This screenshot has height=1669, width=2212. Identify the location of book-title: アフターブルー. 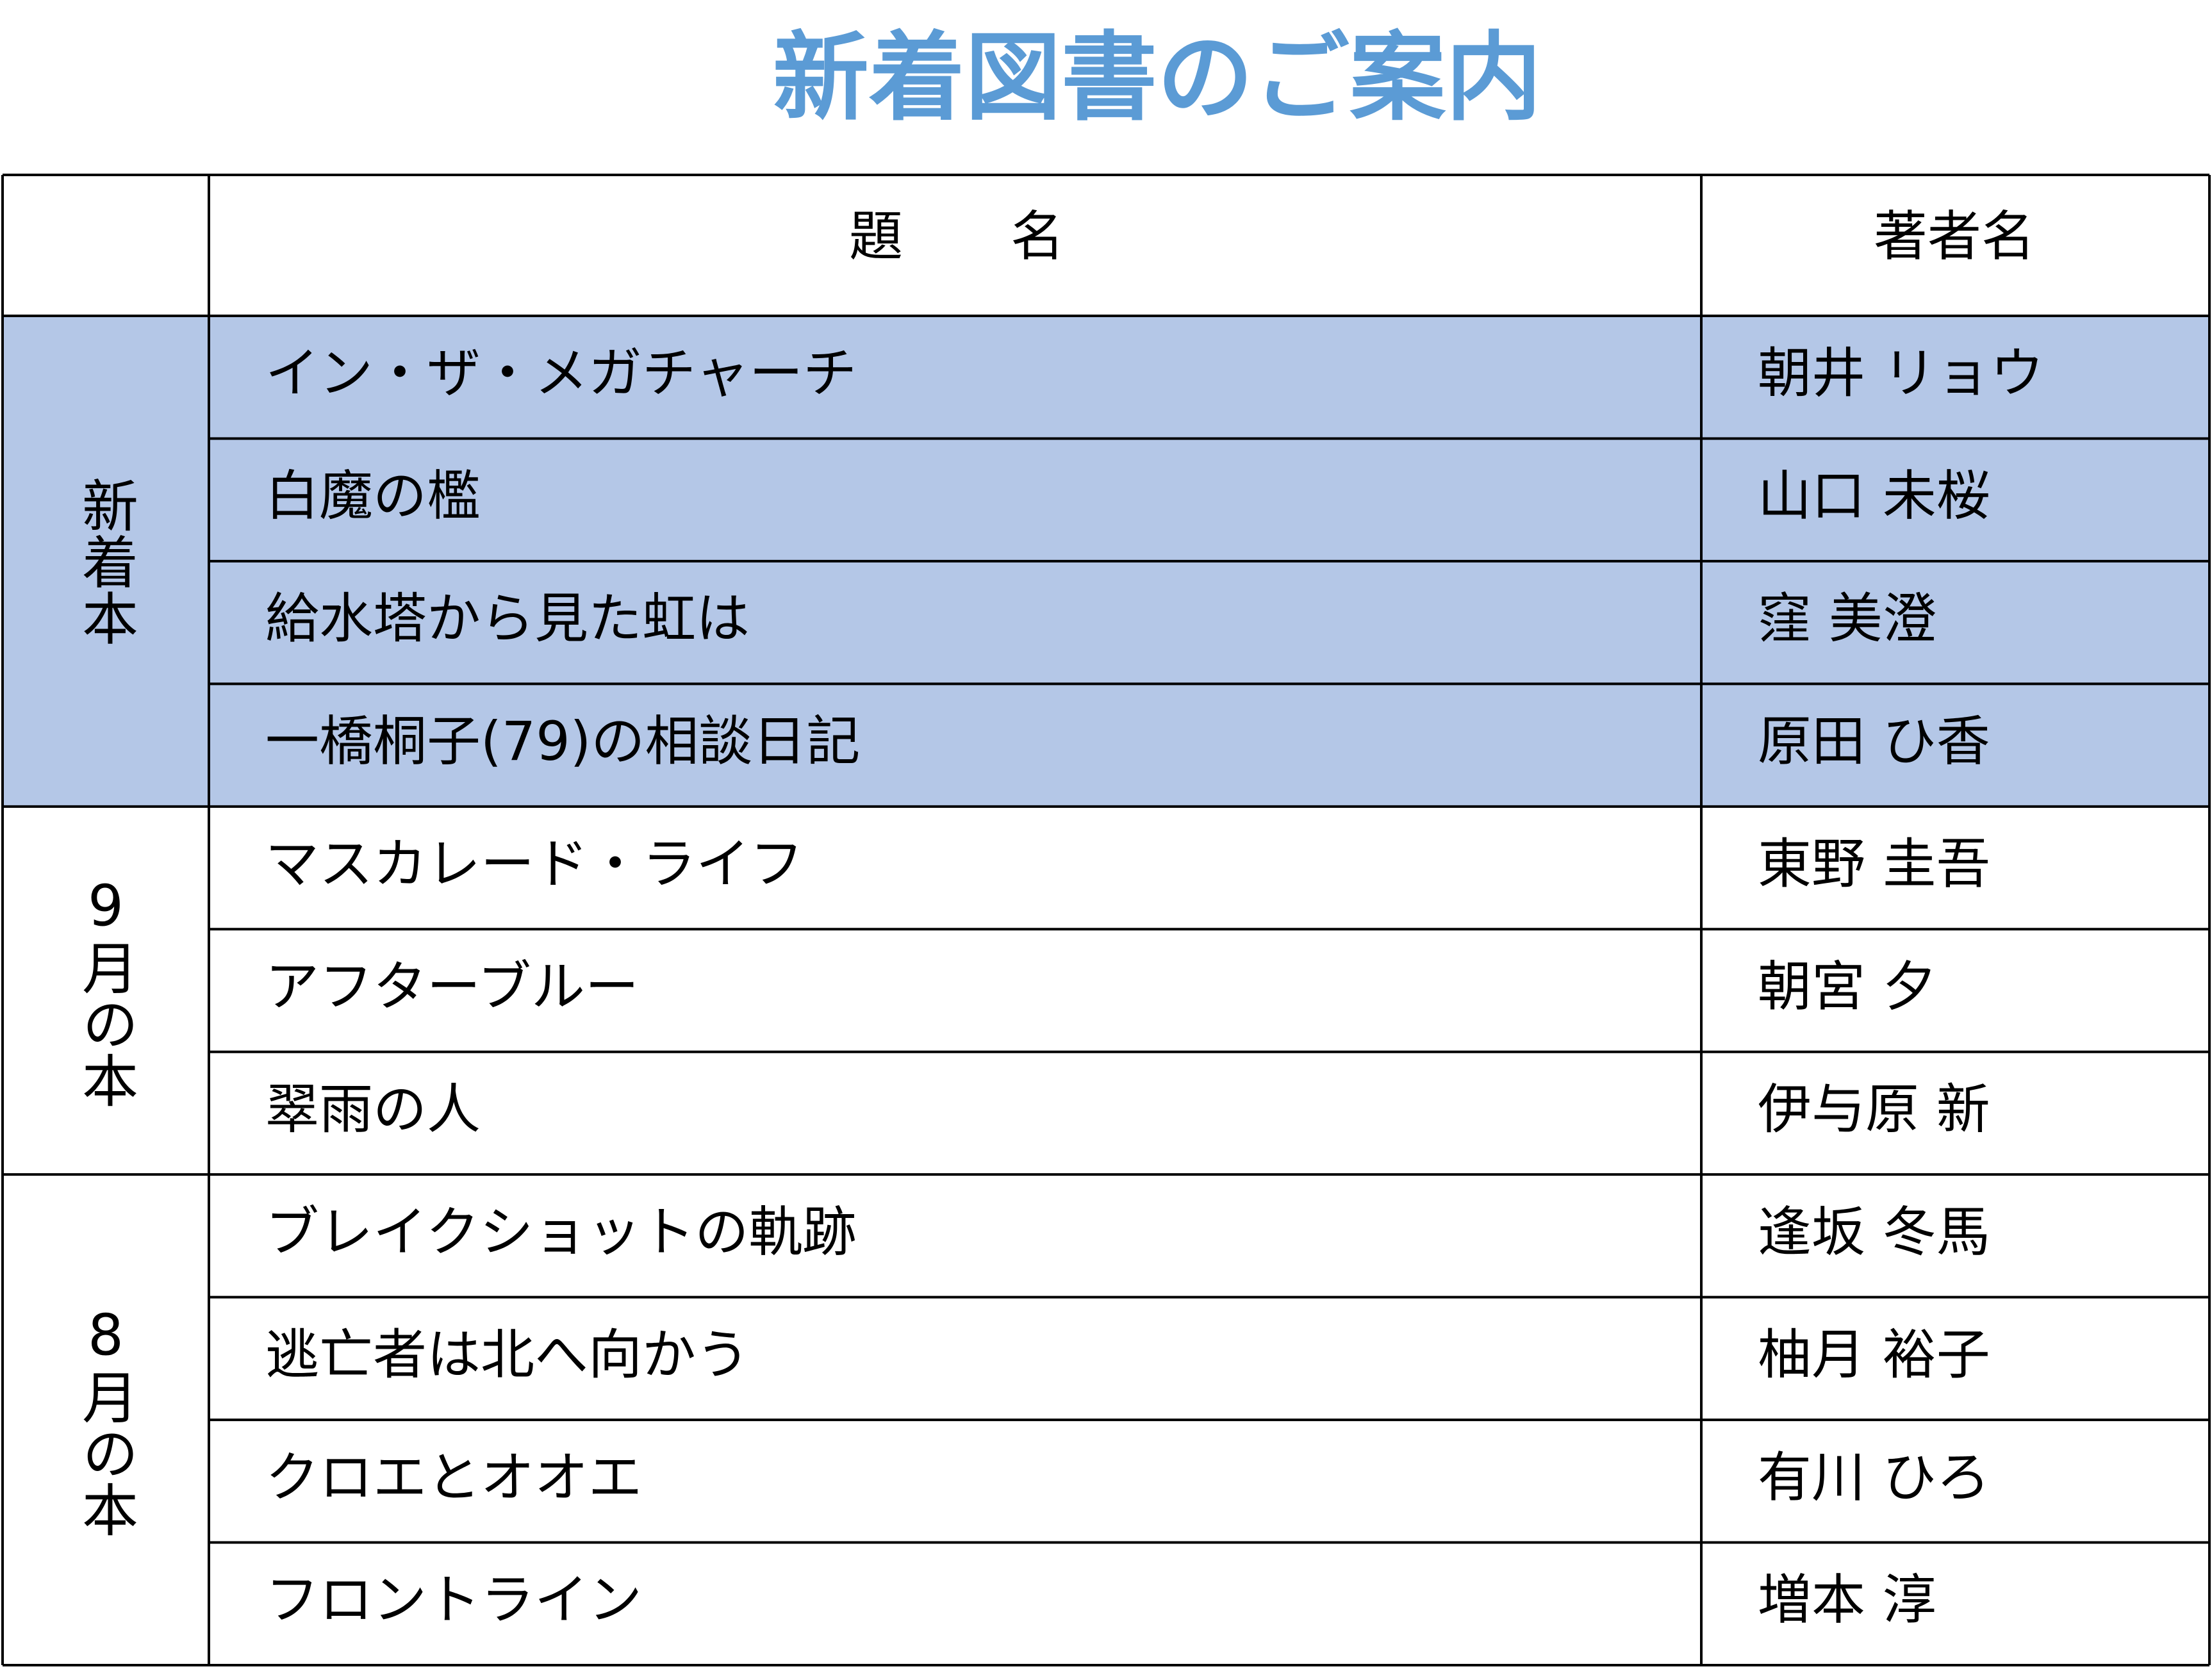
(452, 986).